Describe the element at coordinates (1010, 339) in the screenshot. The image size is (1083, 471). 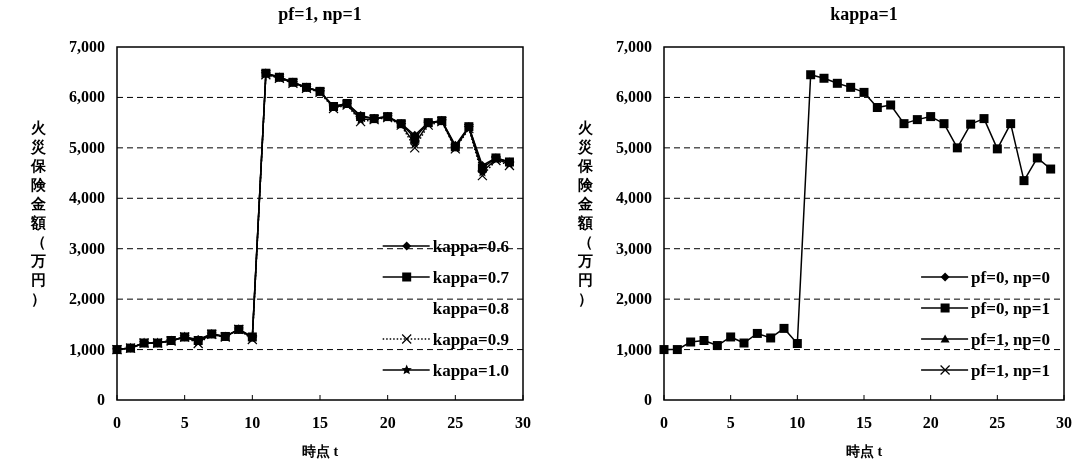
I see `legend-label: pf=1, np=0` at that location.